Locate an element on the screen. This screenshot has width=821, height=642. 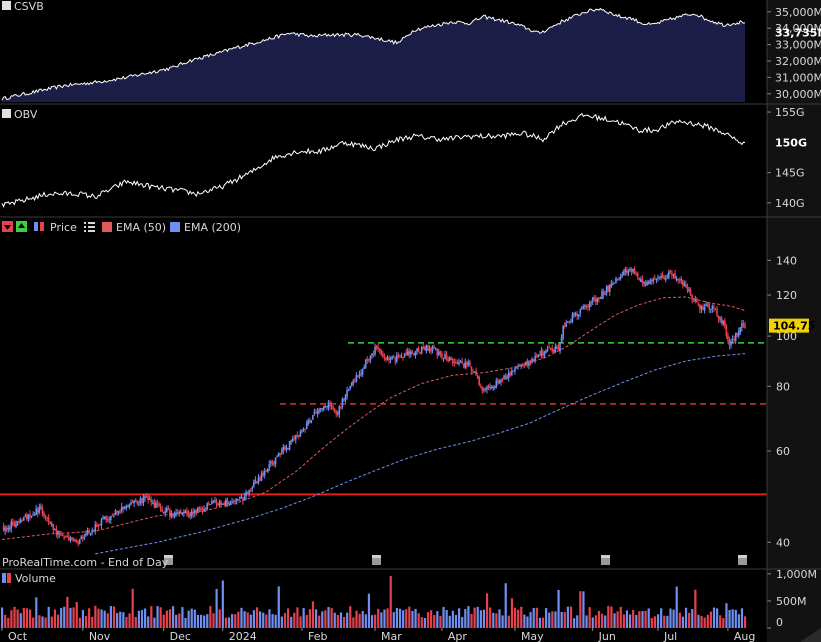
sell-arrow-icon is located at coordinates (7, 226).